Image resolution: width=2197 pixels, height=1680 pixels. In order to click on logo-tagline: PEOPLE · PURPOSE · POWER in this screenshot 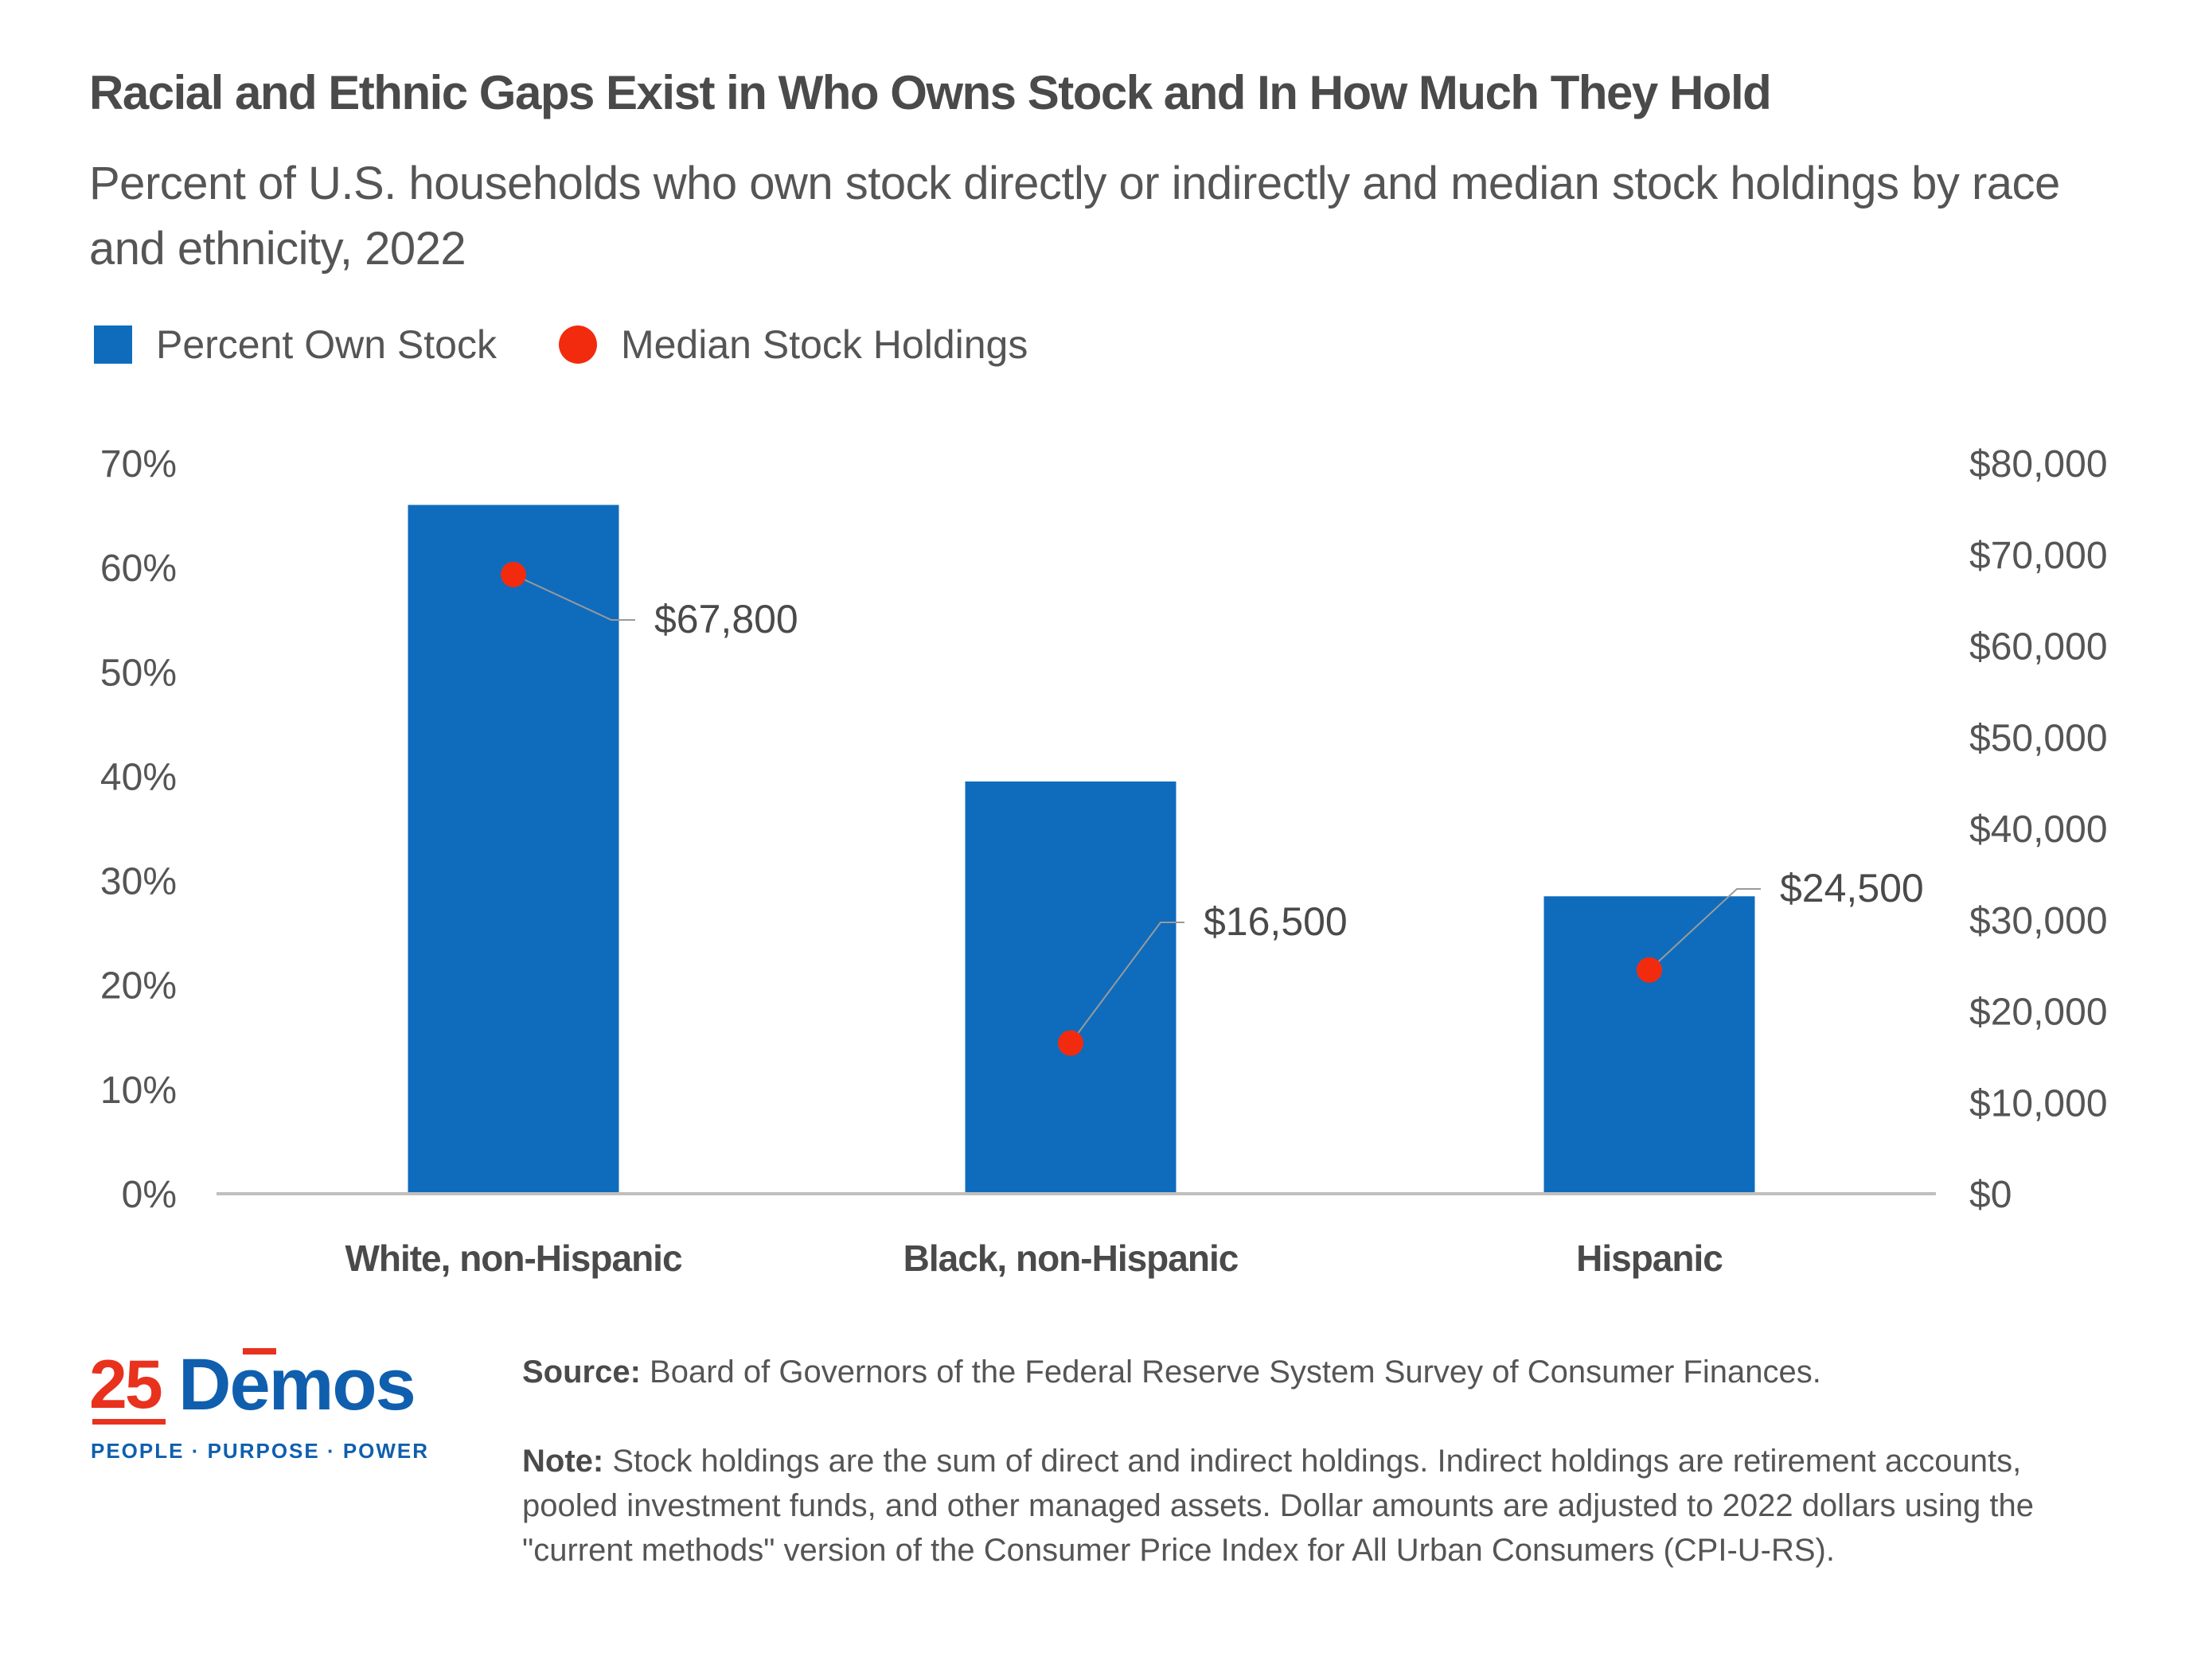, I will do `click(260, 1451)`.